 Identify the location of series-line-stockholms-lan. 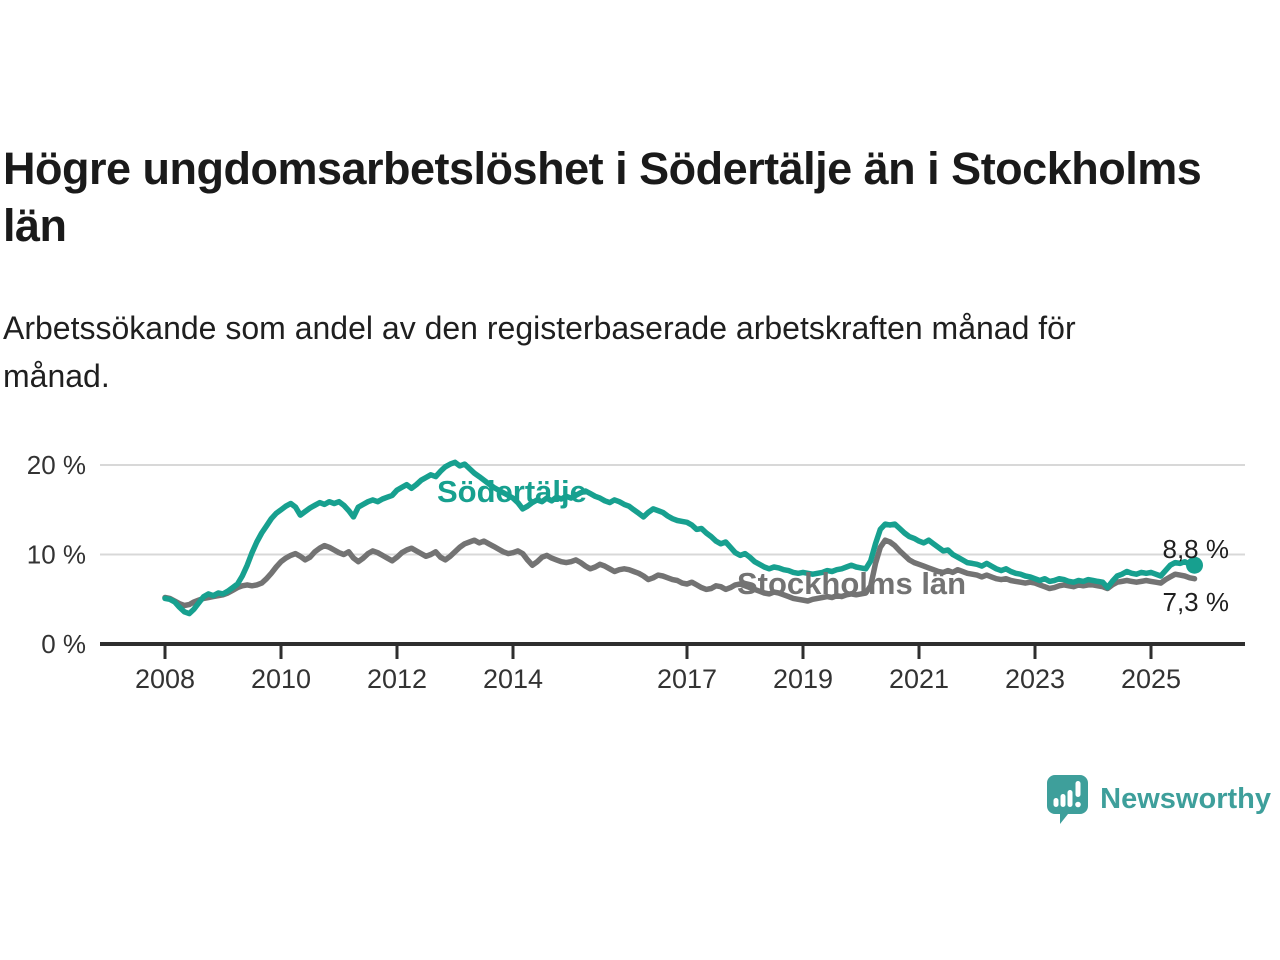
(680, 573).